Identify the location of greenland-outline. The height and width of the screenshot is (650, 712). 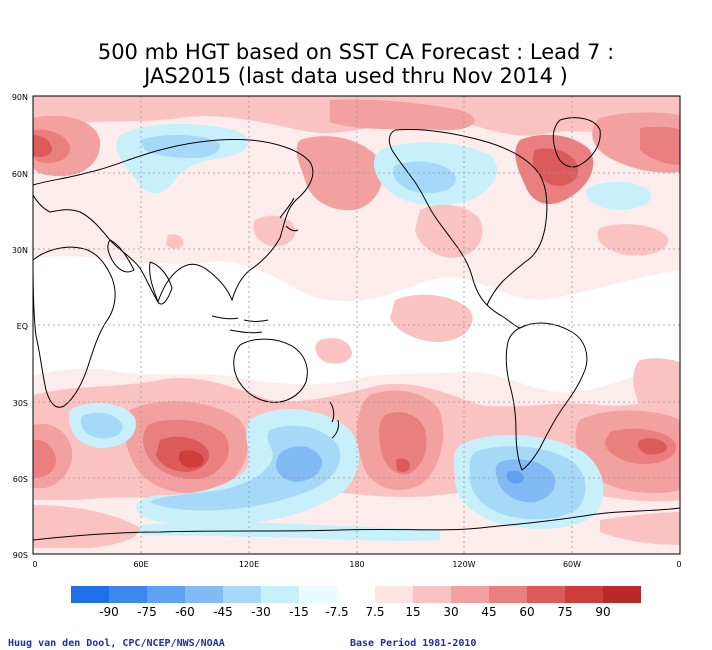
(576, 142).